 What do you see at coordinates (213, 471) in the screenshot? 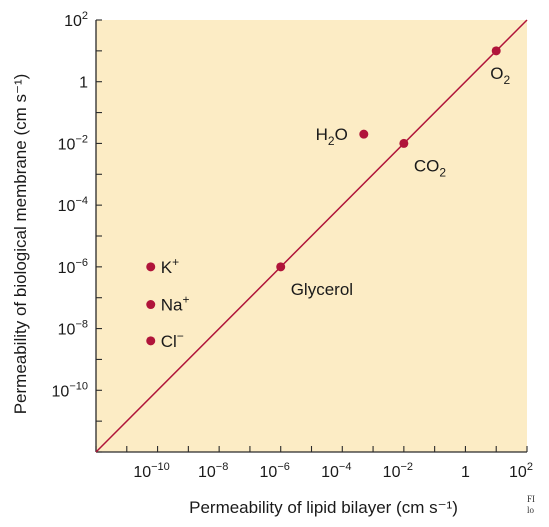
I see `x-tick-label: 10⁻⁸` at bounding box center [213, 471].